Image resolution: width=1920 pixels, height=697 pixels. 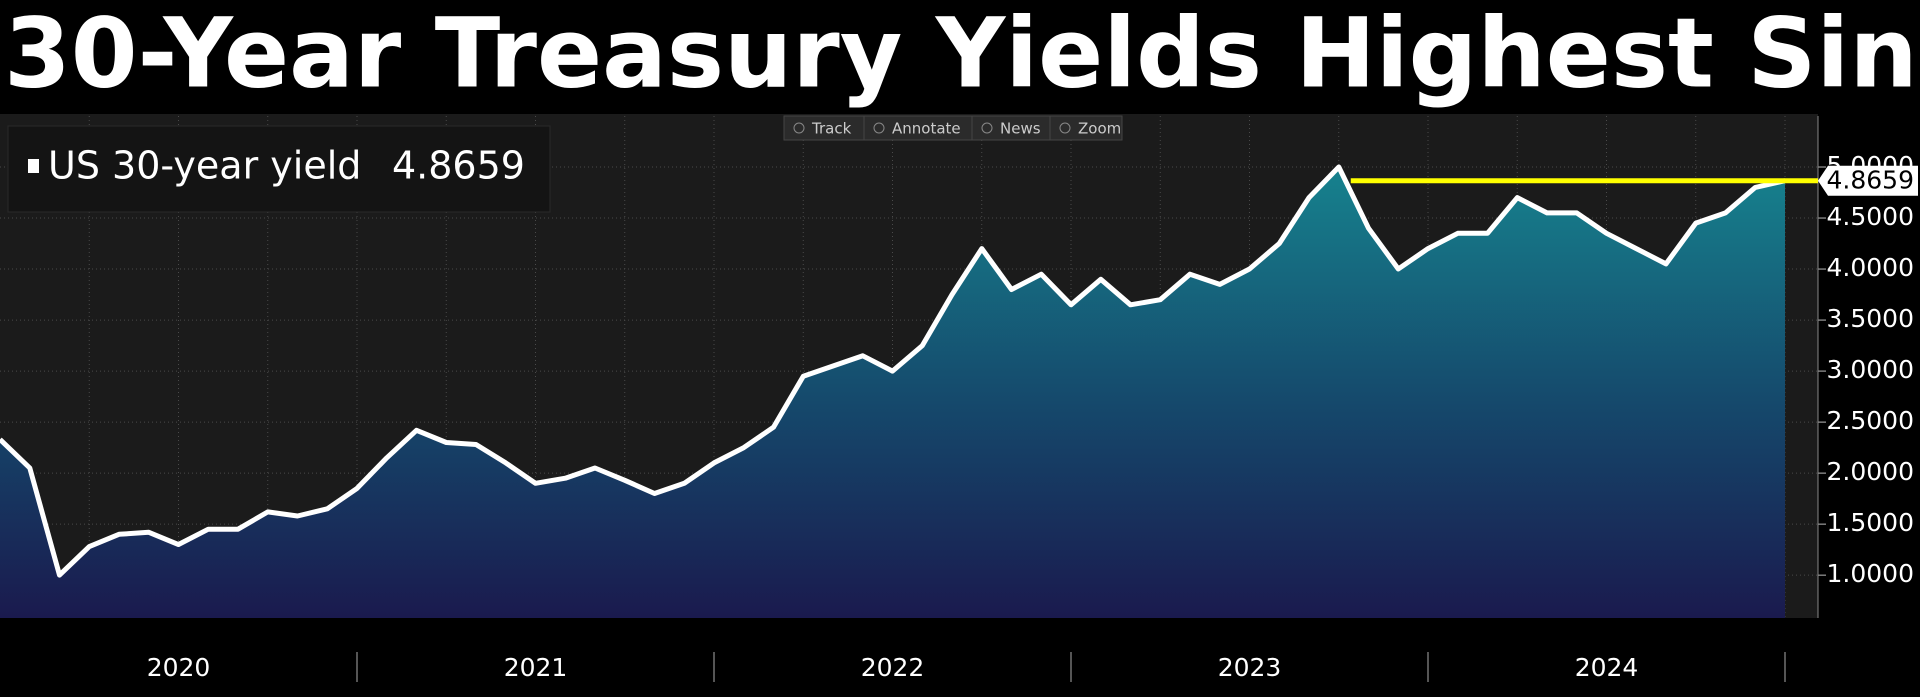 What do you see at coordinates (204, 166) in the screenshot?
I see `legend-label: US 30-year yield` at bounding box center [204, 166].